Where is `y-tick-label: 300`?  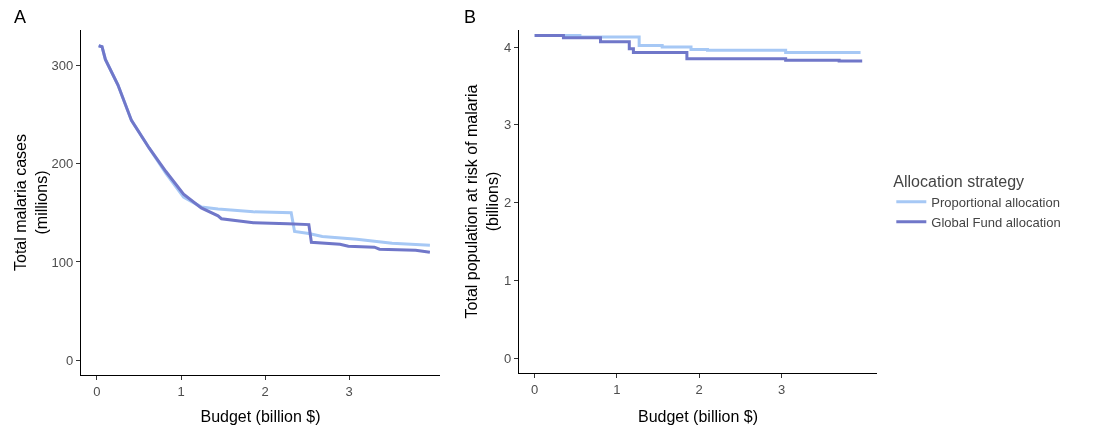 y-tick-label: 300 is located at coordinates (62, 65).